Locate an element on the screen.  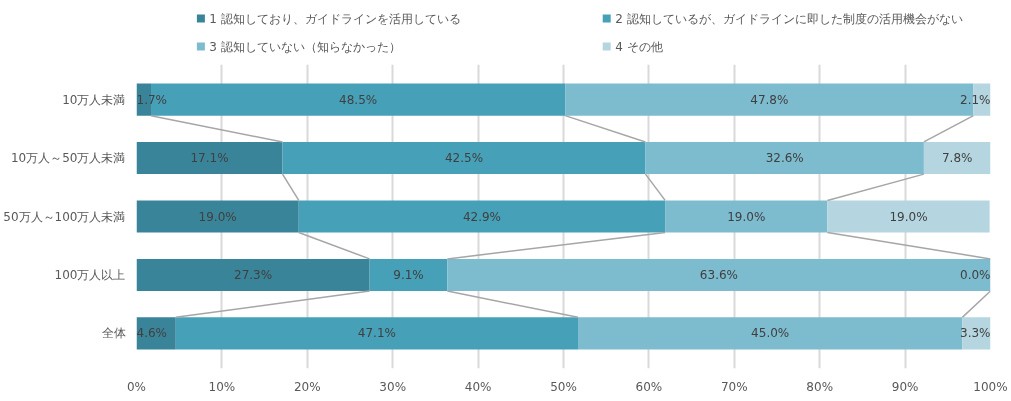
y-tick-label: 100万人以上 is located at coordinates (90, 274).